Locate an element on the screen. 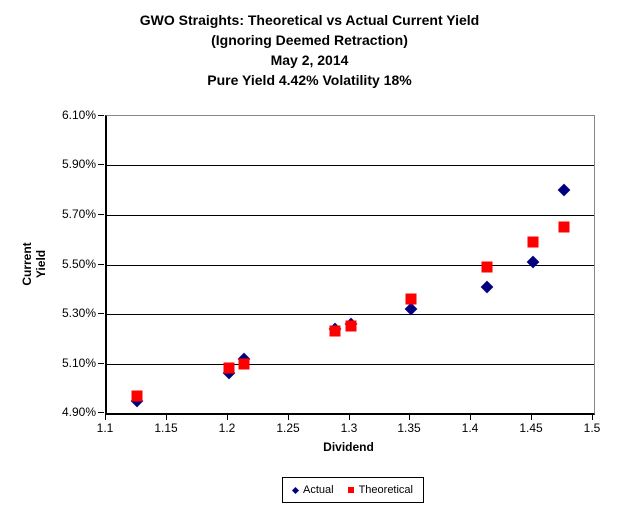 The width and height of the screenshot is (619, 509). y-tick-label: 6.10% is located at coordinates (78, 115).